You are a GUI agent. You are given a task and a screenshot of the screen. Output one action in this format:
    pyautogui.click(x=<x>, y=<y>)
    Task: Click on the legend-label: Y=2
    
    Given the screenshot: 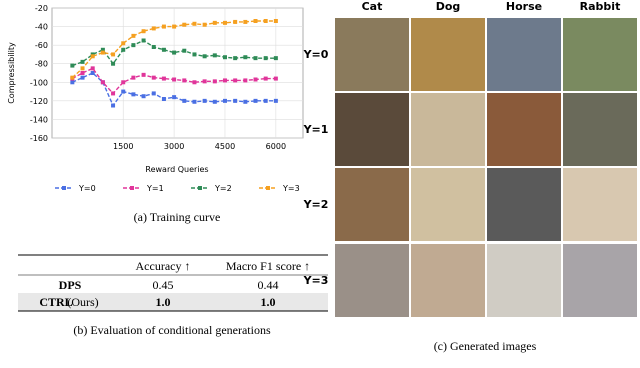 What is the action you would take?
    pyautogui.click(x=223, y=188)
    